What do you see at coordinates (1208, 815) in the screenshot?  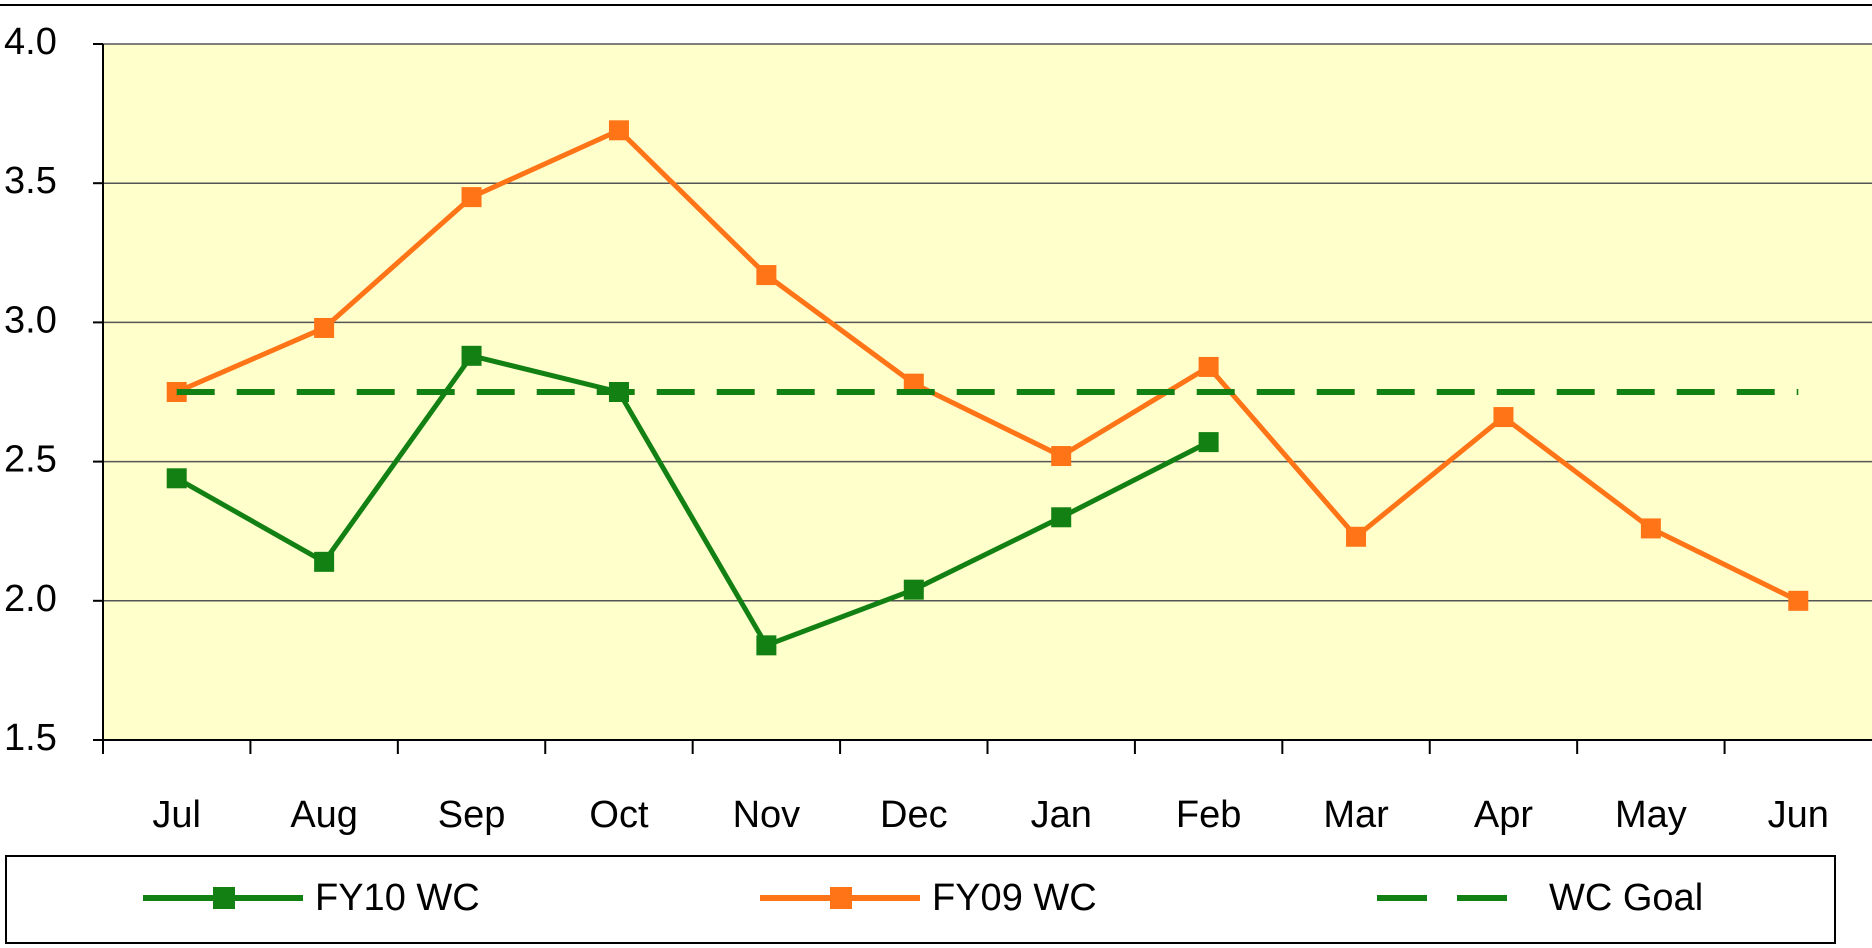 I see `x-tick-label: Feb` at bounding box center [1208, 815].